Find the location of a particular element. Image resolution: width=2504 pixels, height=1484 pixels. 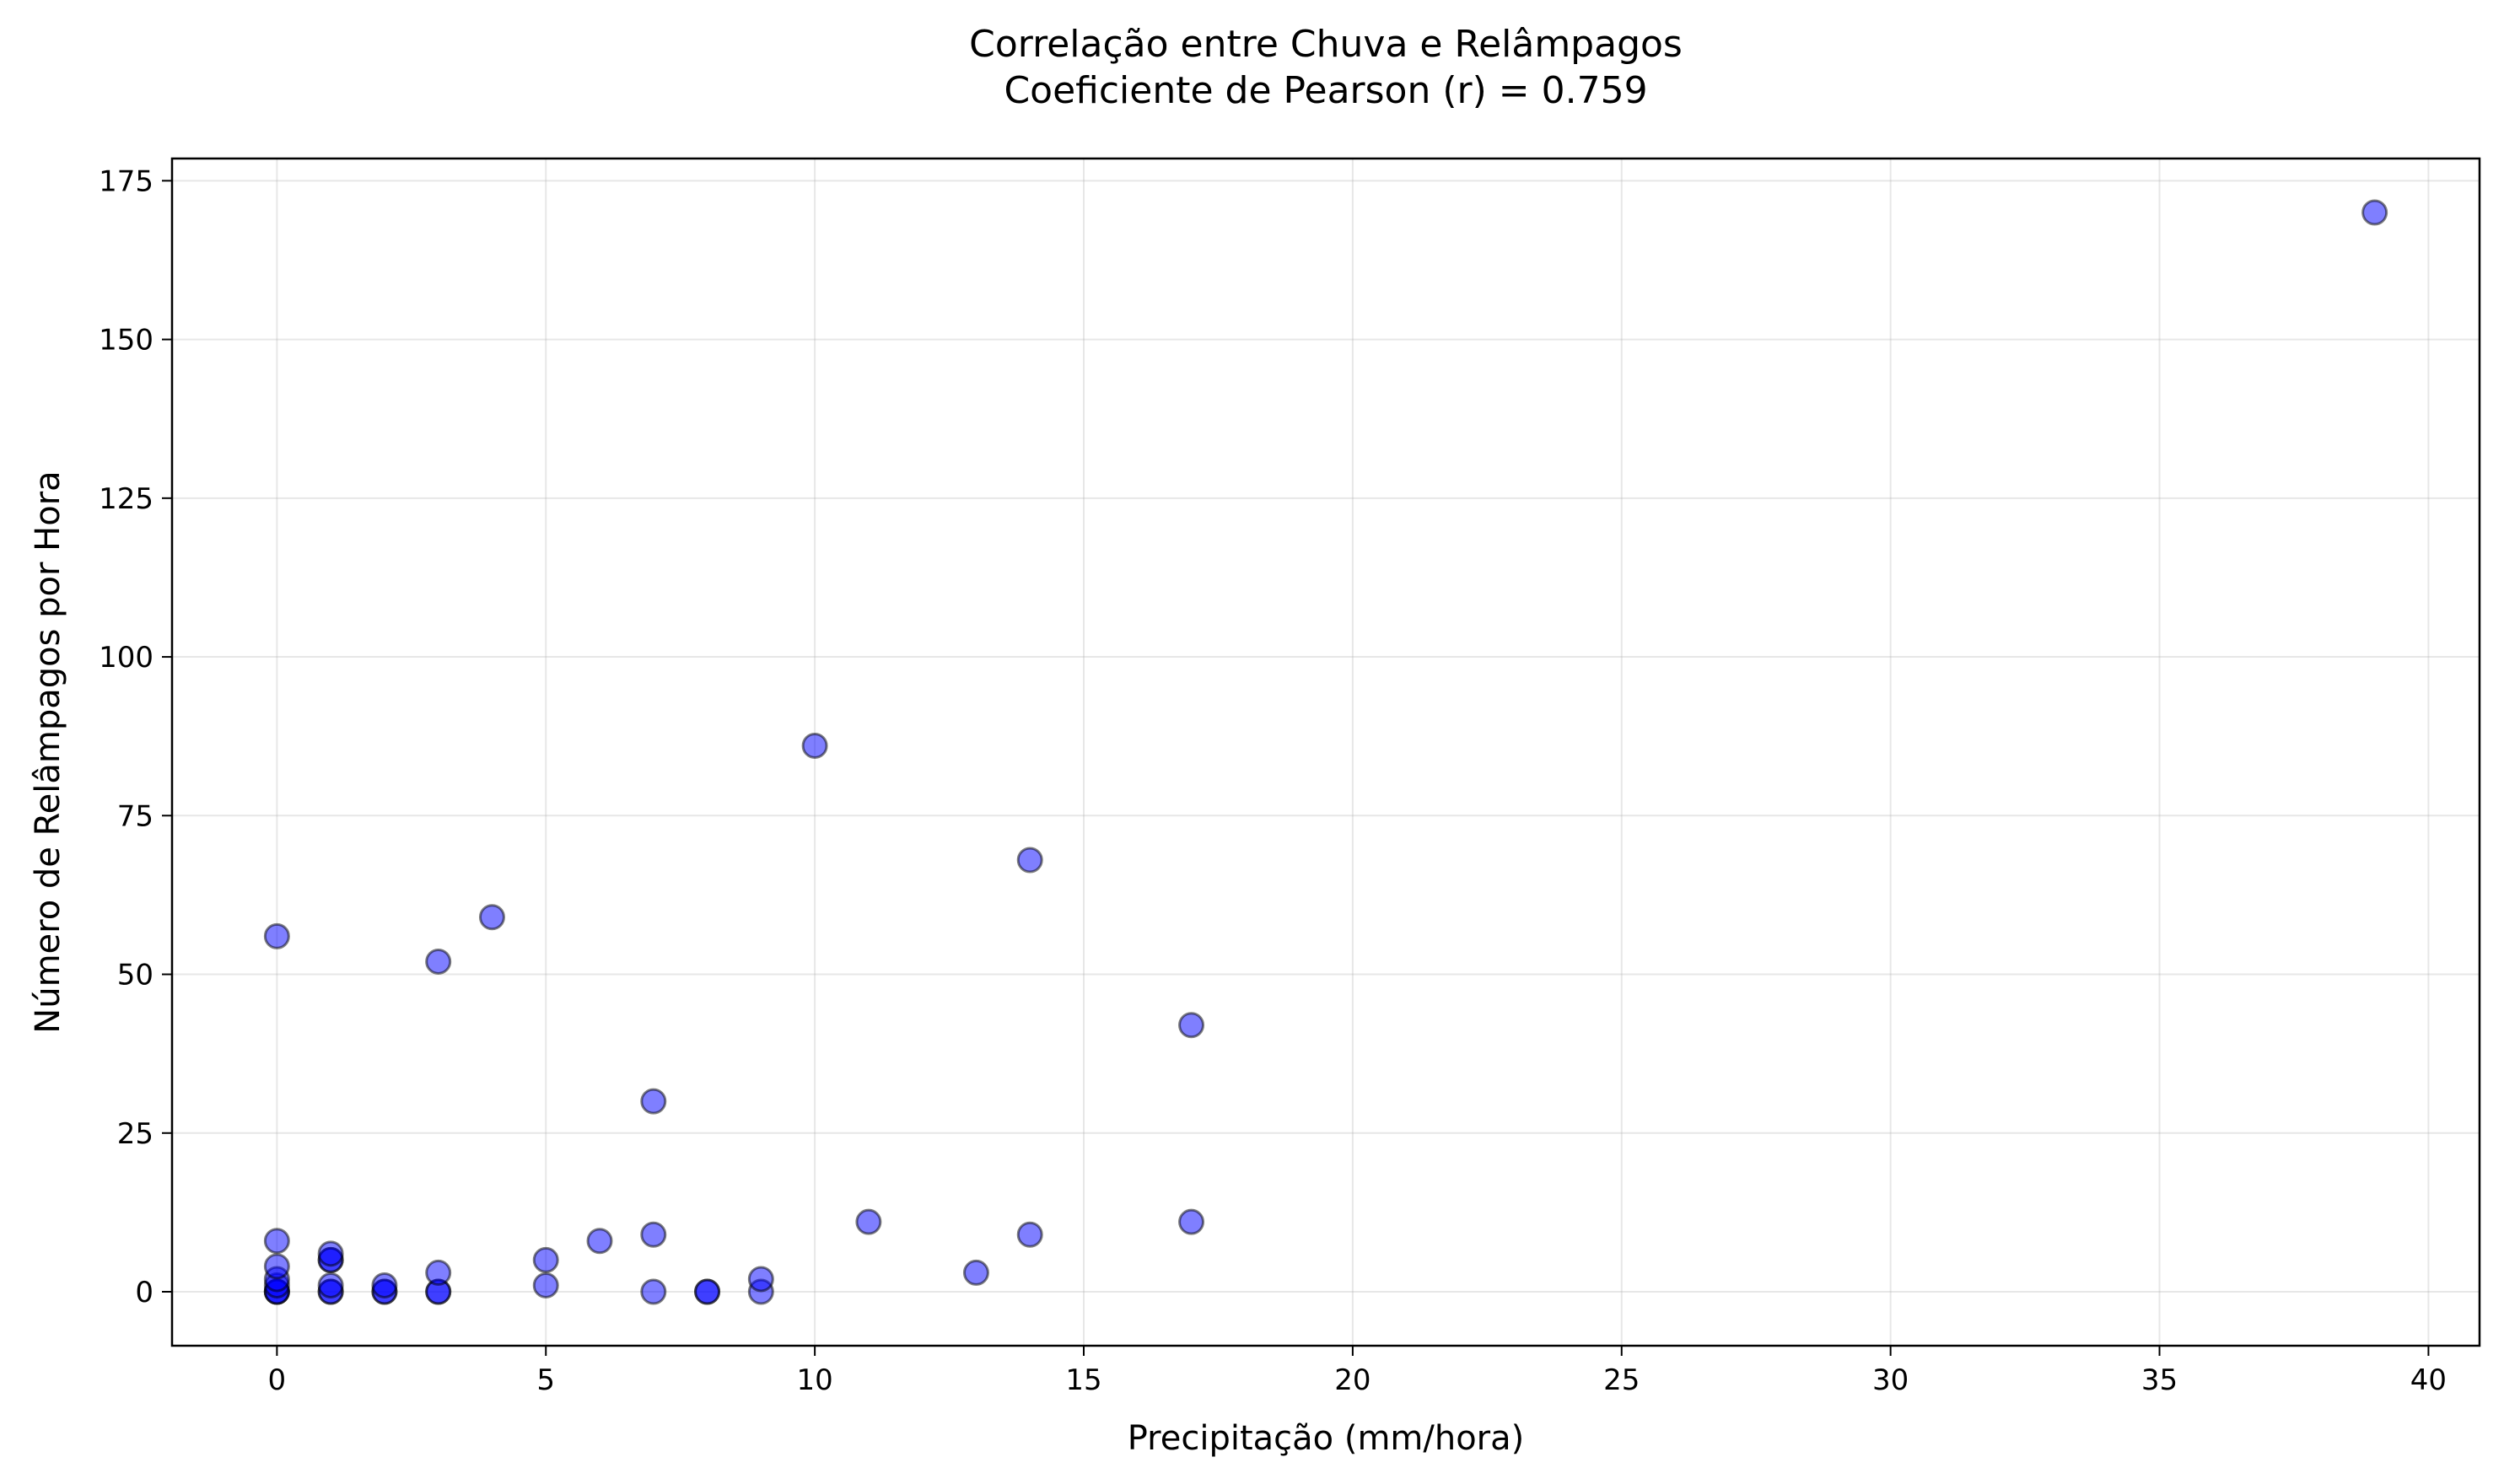

x-tick-label: 15 is located at coordinates (1083, 1380).